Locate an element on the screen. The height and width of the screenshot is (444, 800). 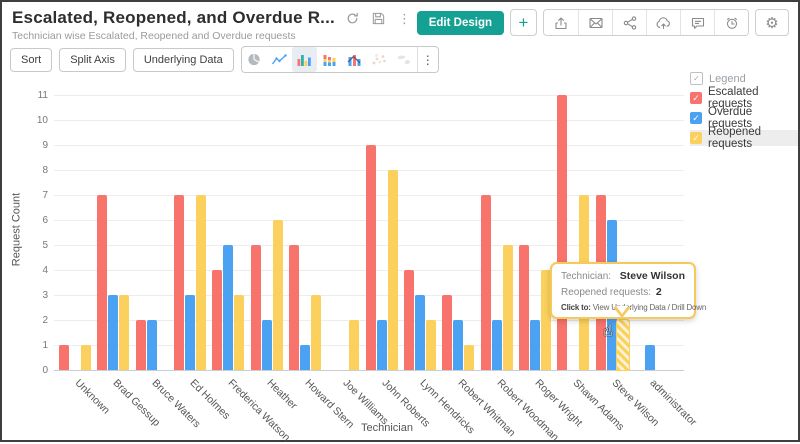
bar-escalated-requests-robert-whitman is located at coordinates (447, 332).